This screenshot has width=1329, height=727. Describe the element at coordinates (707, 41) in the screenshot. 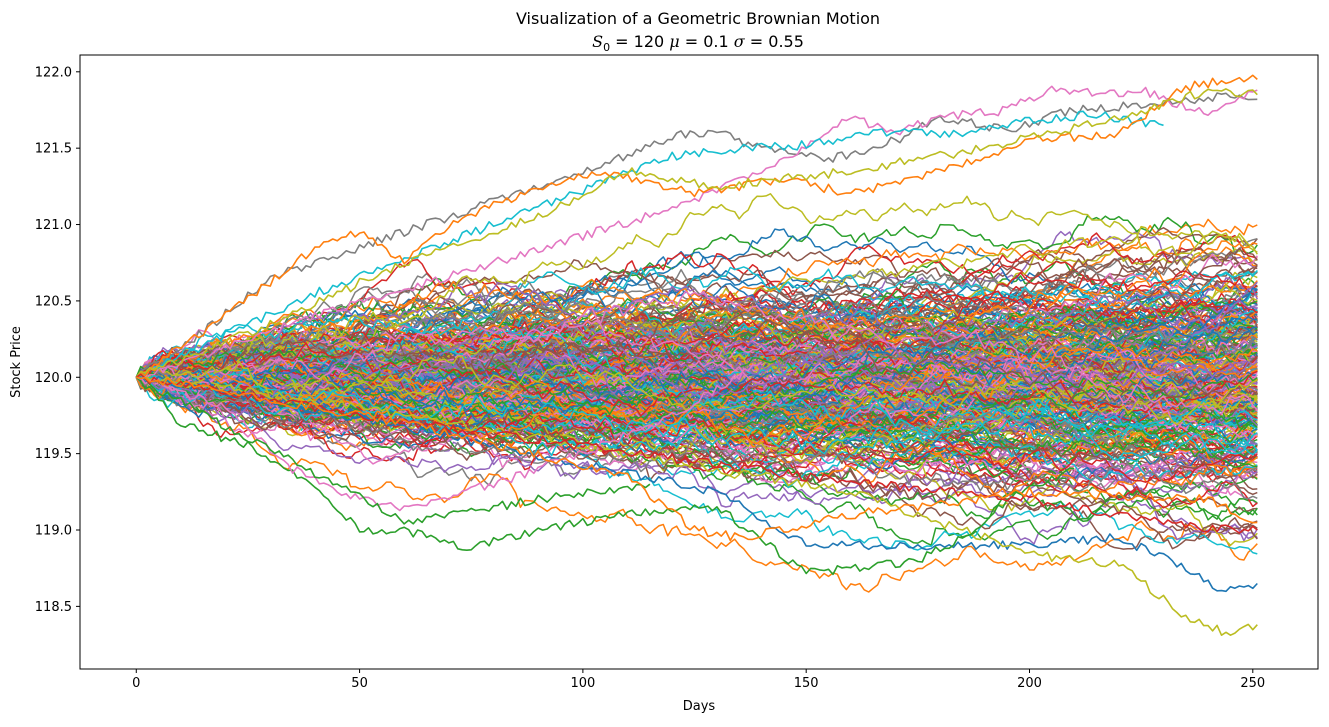

I see `subtitle-mu-value: = 0.1` at that location.